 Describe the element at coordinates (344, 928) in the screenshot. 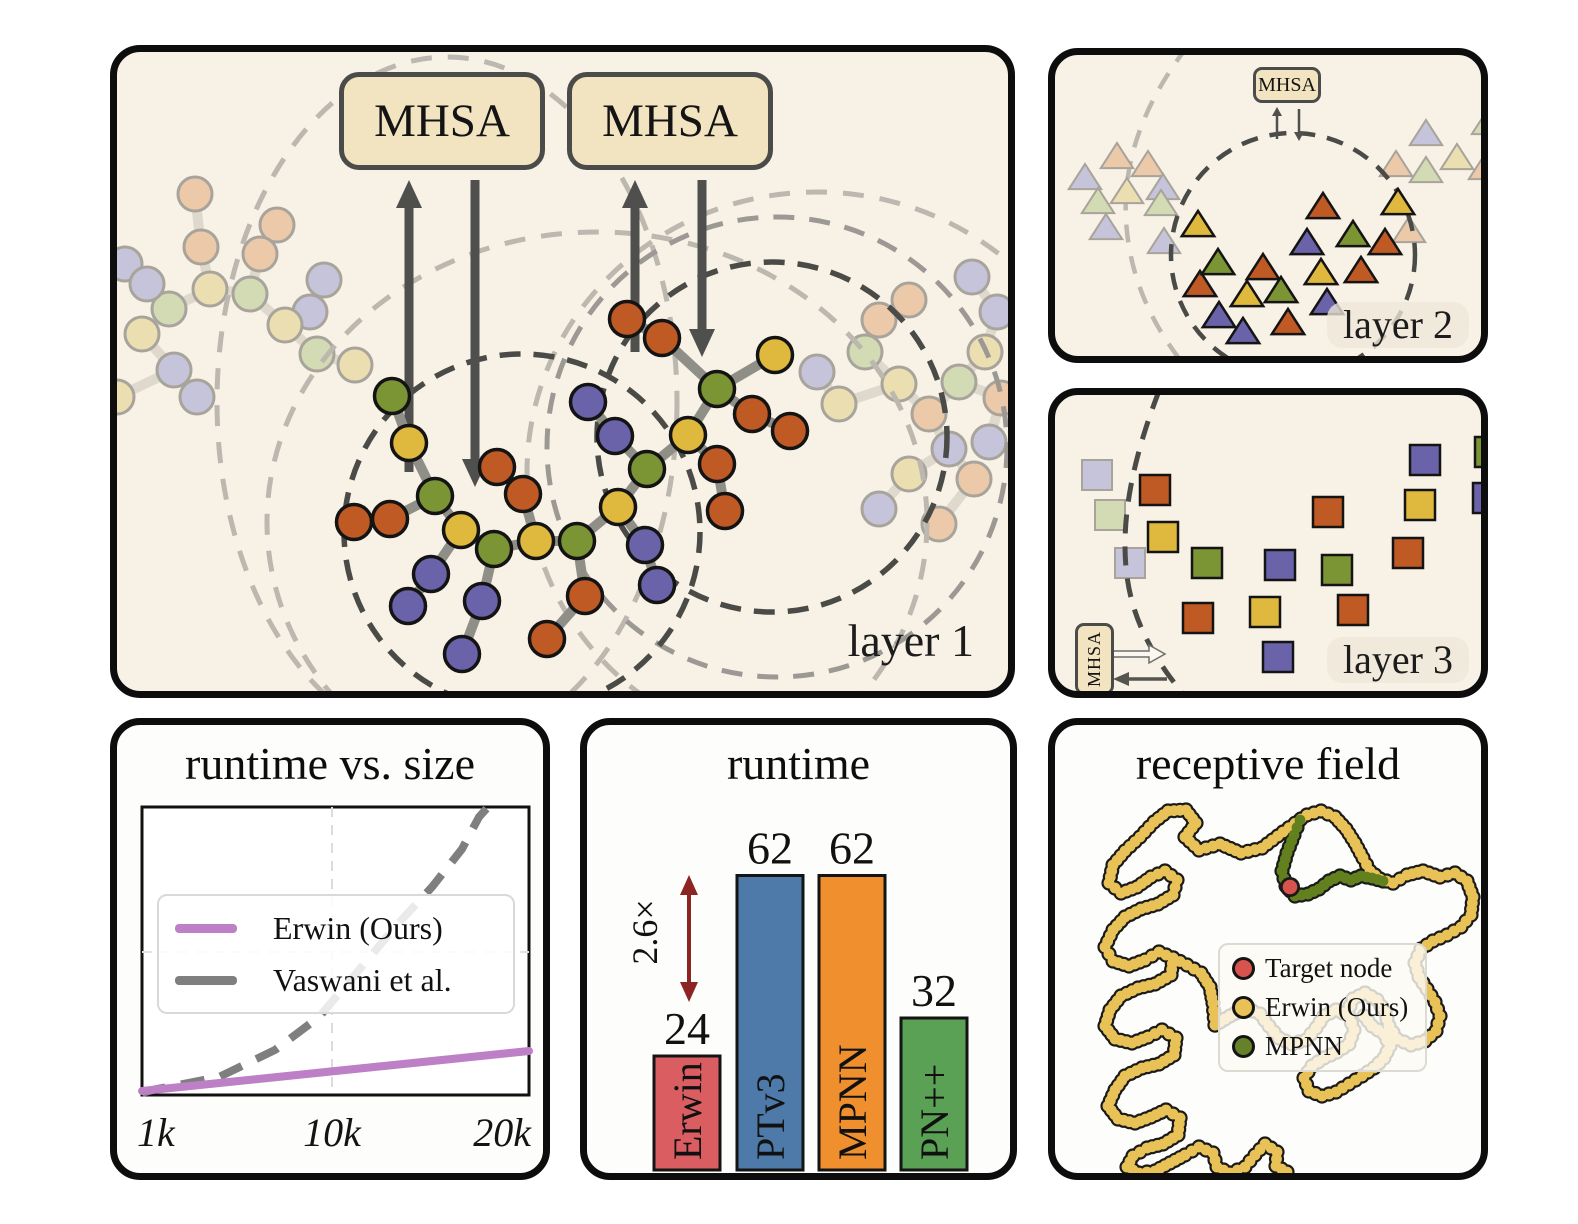

I see `legend-row-erwin: Erwin (Ours)` at that location.